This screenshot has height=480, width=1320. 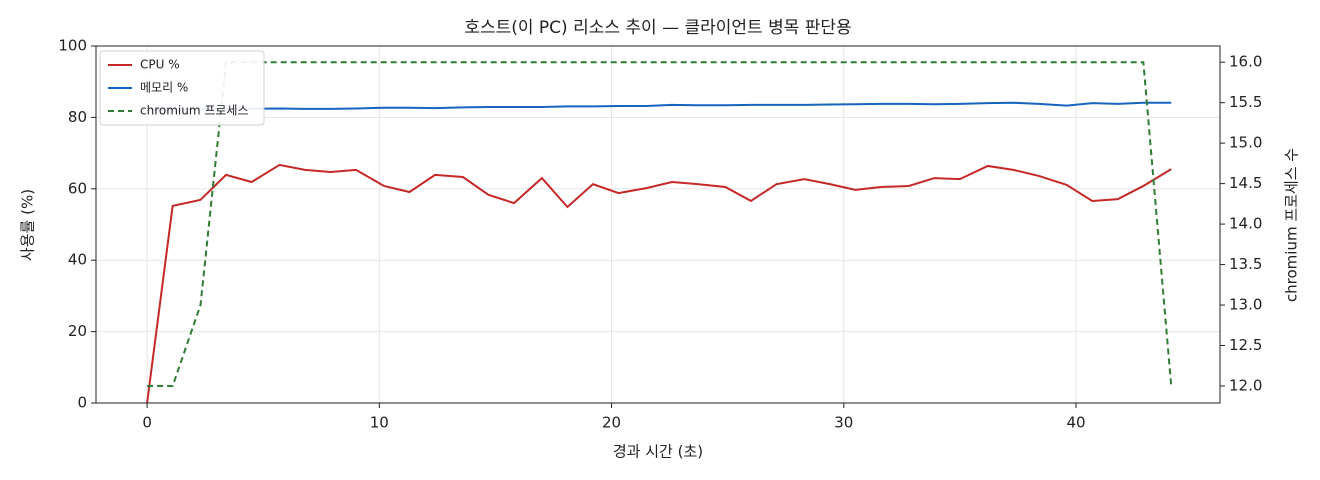 What do you see at coordinates (77, 260) in the screenshot?
I see `y-tick-label: 40` at bounding box center [77, 260].